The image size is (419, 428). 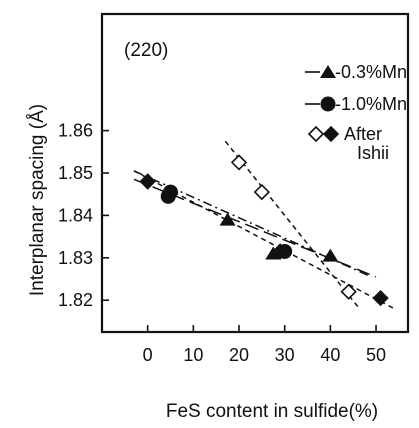 What do you see at coordinates (193, 355) in the screenshot?
I see `x-tick-label: 10` at bounding box center [193, 355].